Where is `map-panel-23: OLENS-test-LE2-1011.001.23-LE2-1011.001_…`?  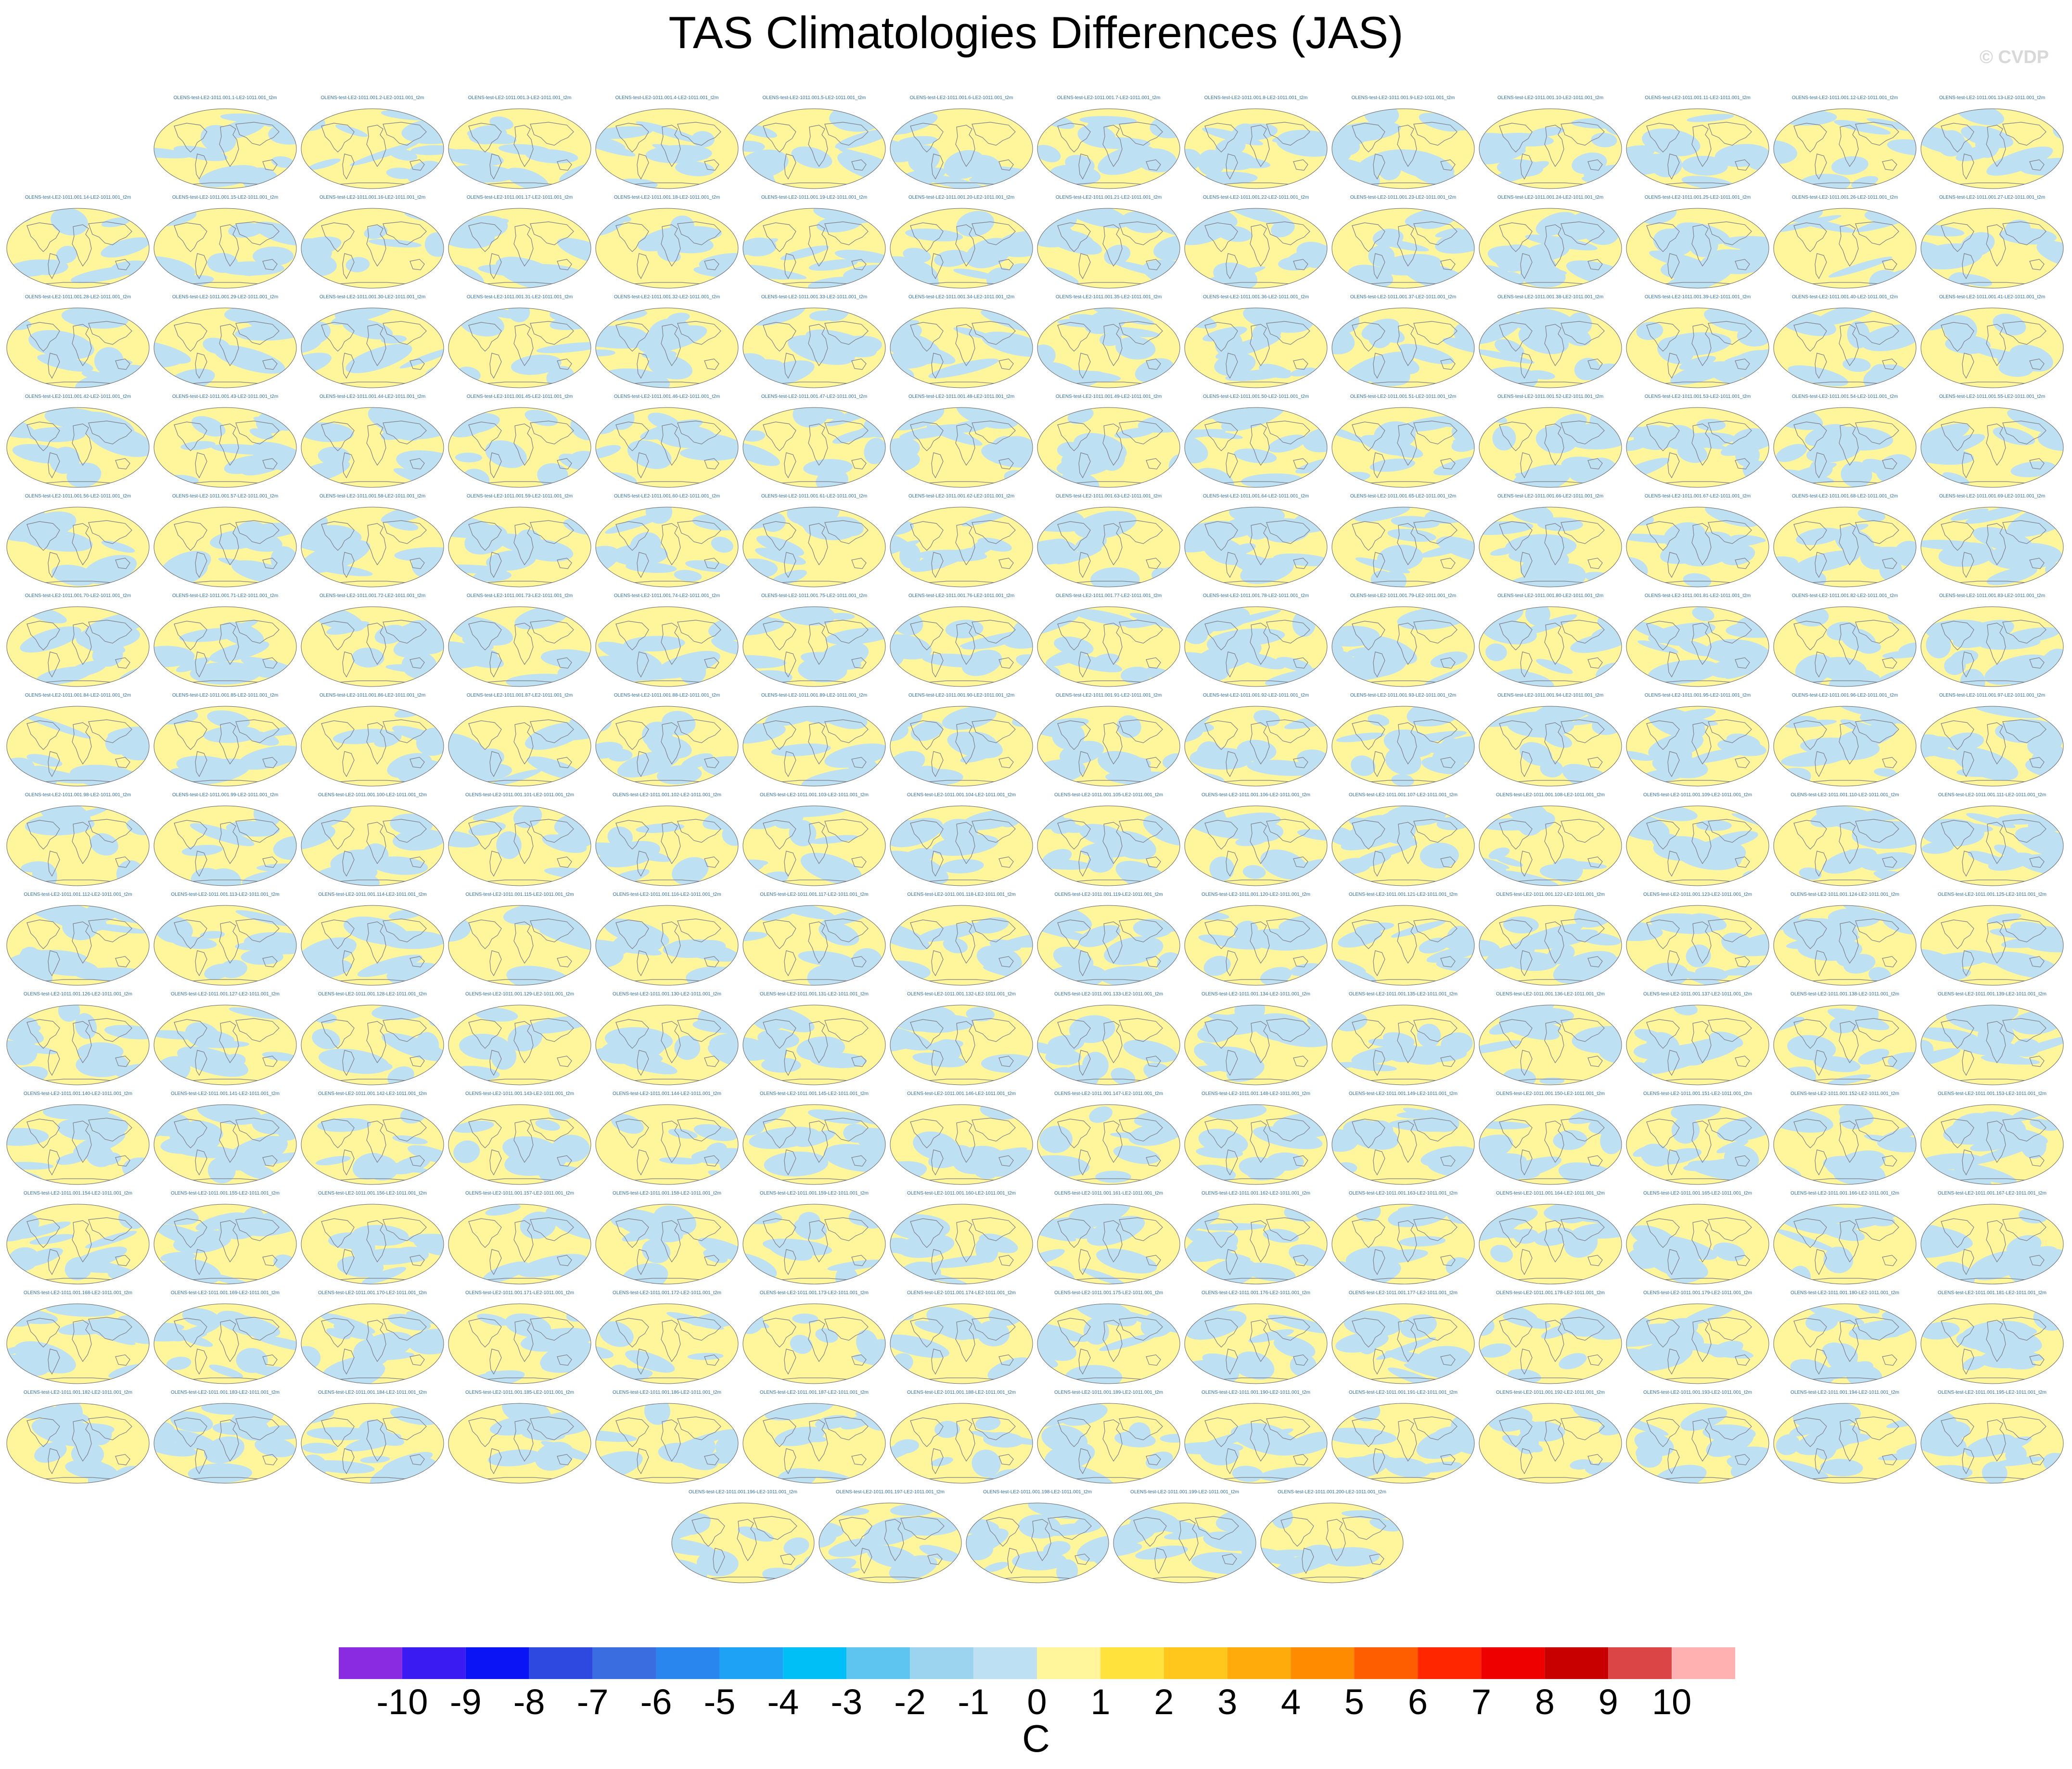
map-panel-23: OLENS-test-LE2-1011.001.23-LE2-1011.001_… is located at coordinates (1403, 242).